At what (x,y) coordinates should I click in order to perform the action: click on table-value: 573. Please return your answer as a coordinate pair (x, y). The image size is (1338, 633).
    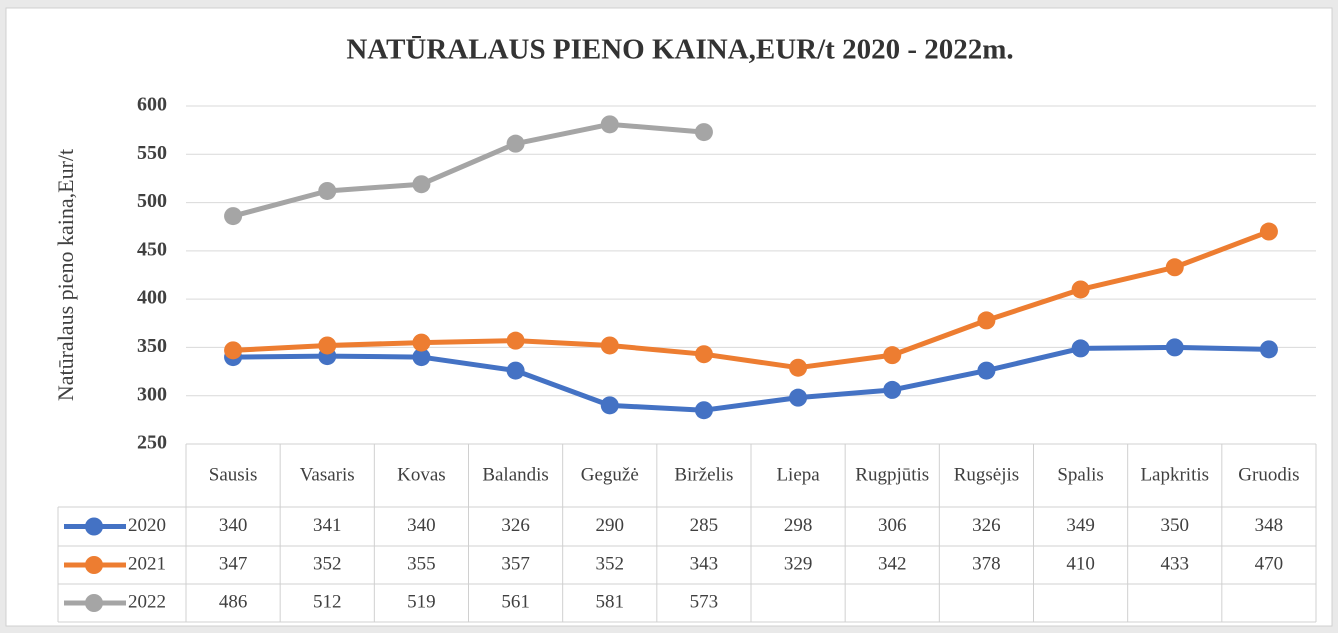
    Looking at the image, I should click on (704, 601).